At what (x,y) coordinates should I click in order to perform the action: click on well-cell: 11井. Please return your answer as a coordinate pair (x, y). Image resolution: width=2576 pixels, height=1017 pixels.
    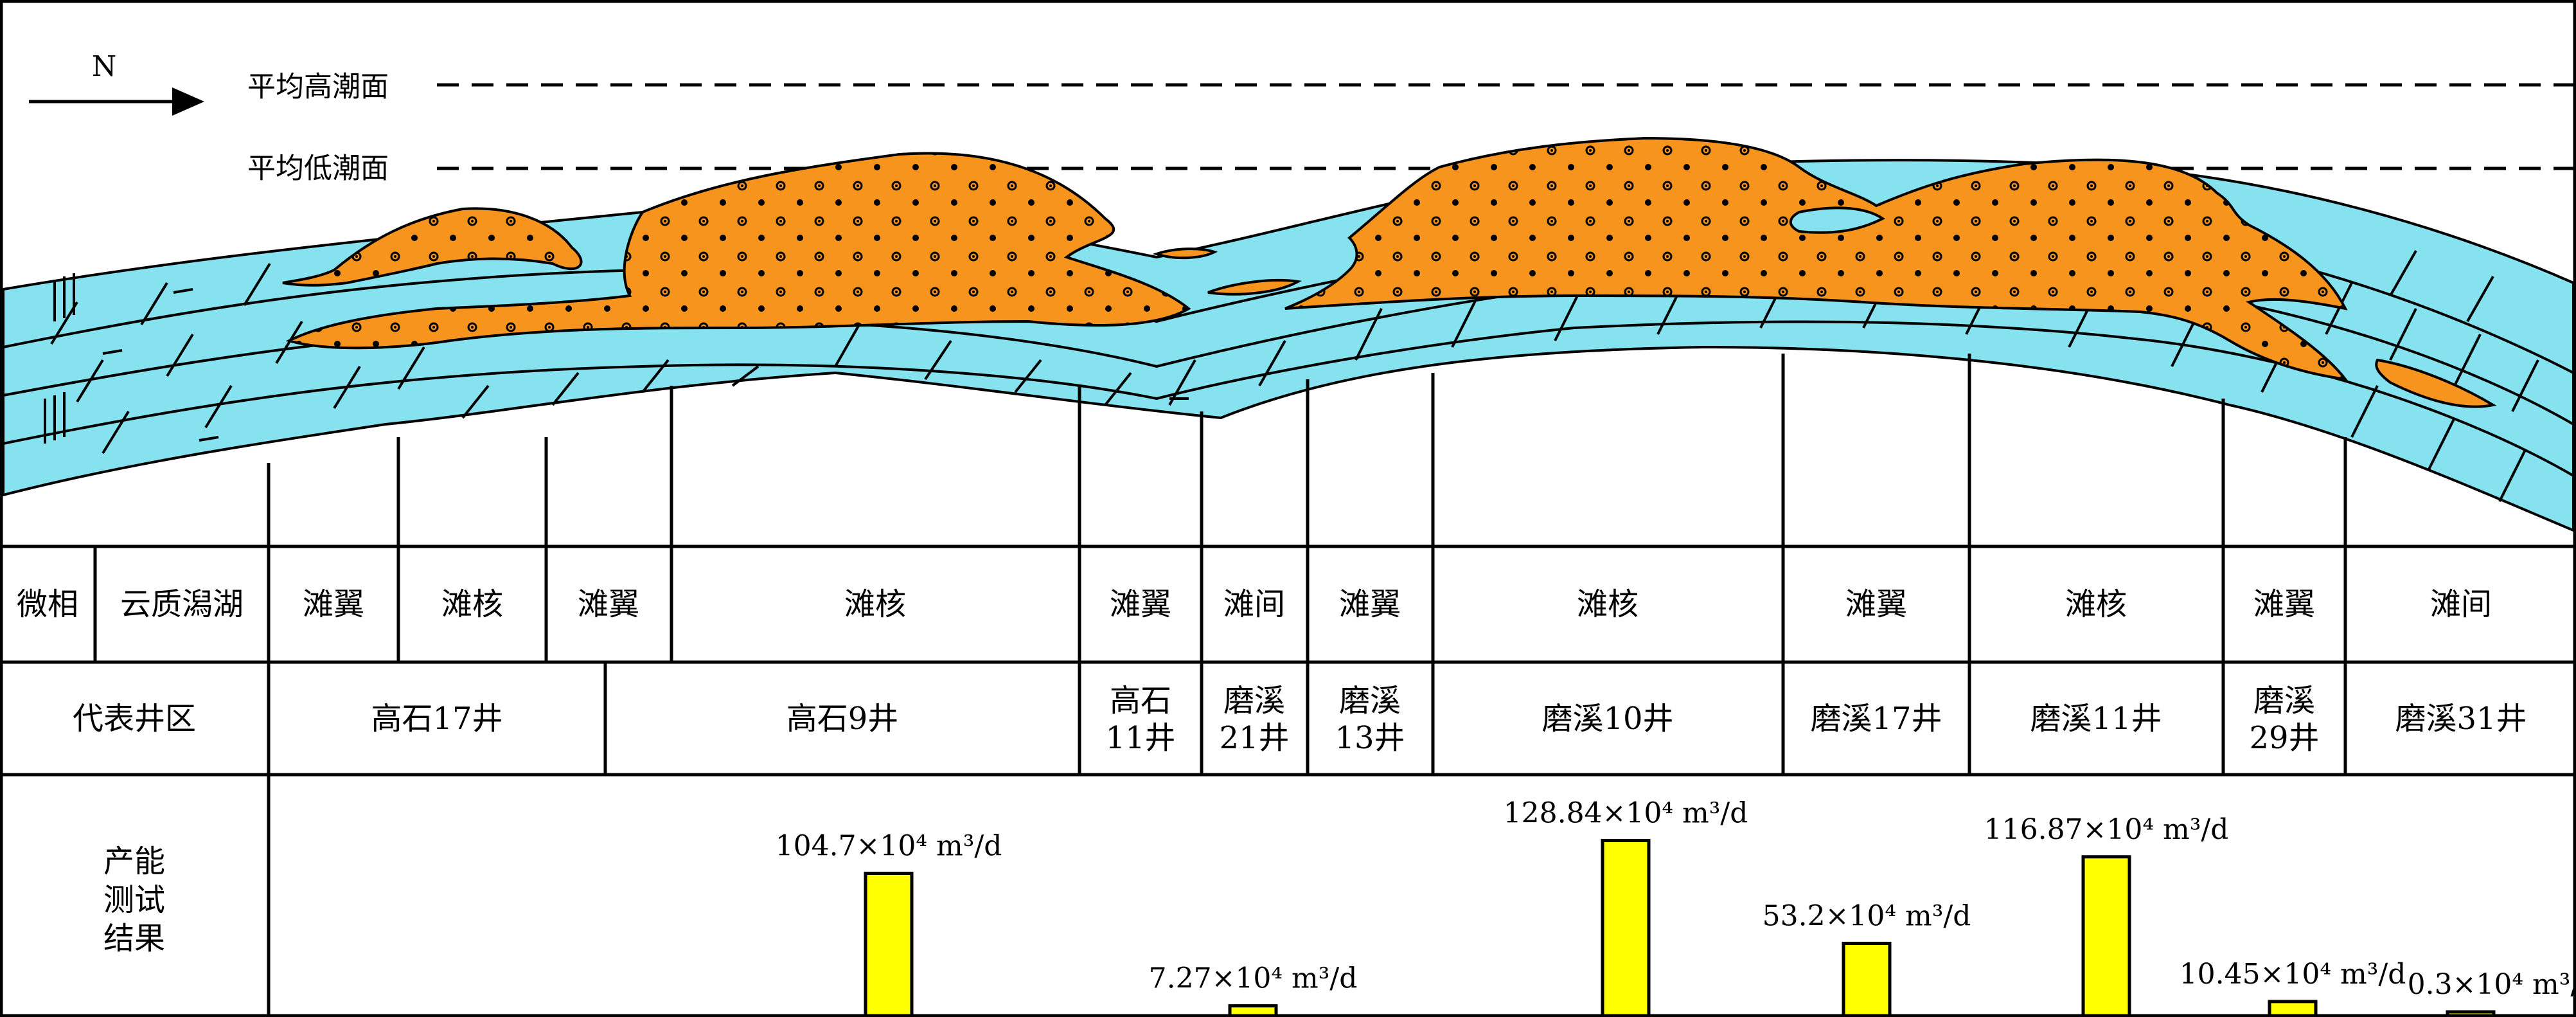
    Looking at the image, I should click on (1140, 738).